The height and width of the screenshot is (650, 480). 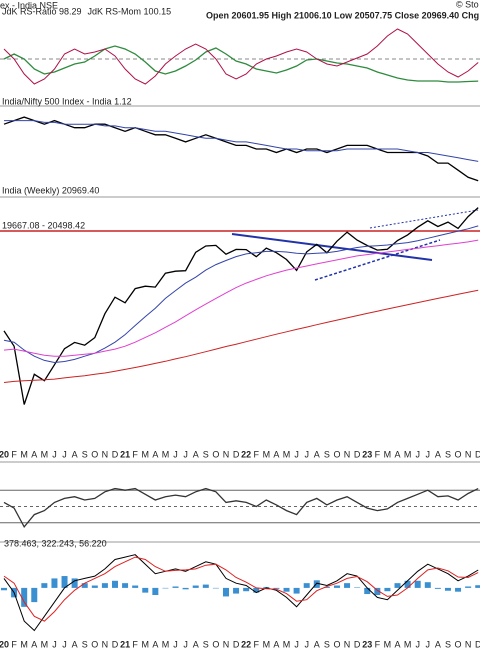 What do you see at coordinates (125, 644) in the screenshot?
I see `x-tick-label: 21` at bounding box center [125, 644].